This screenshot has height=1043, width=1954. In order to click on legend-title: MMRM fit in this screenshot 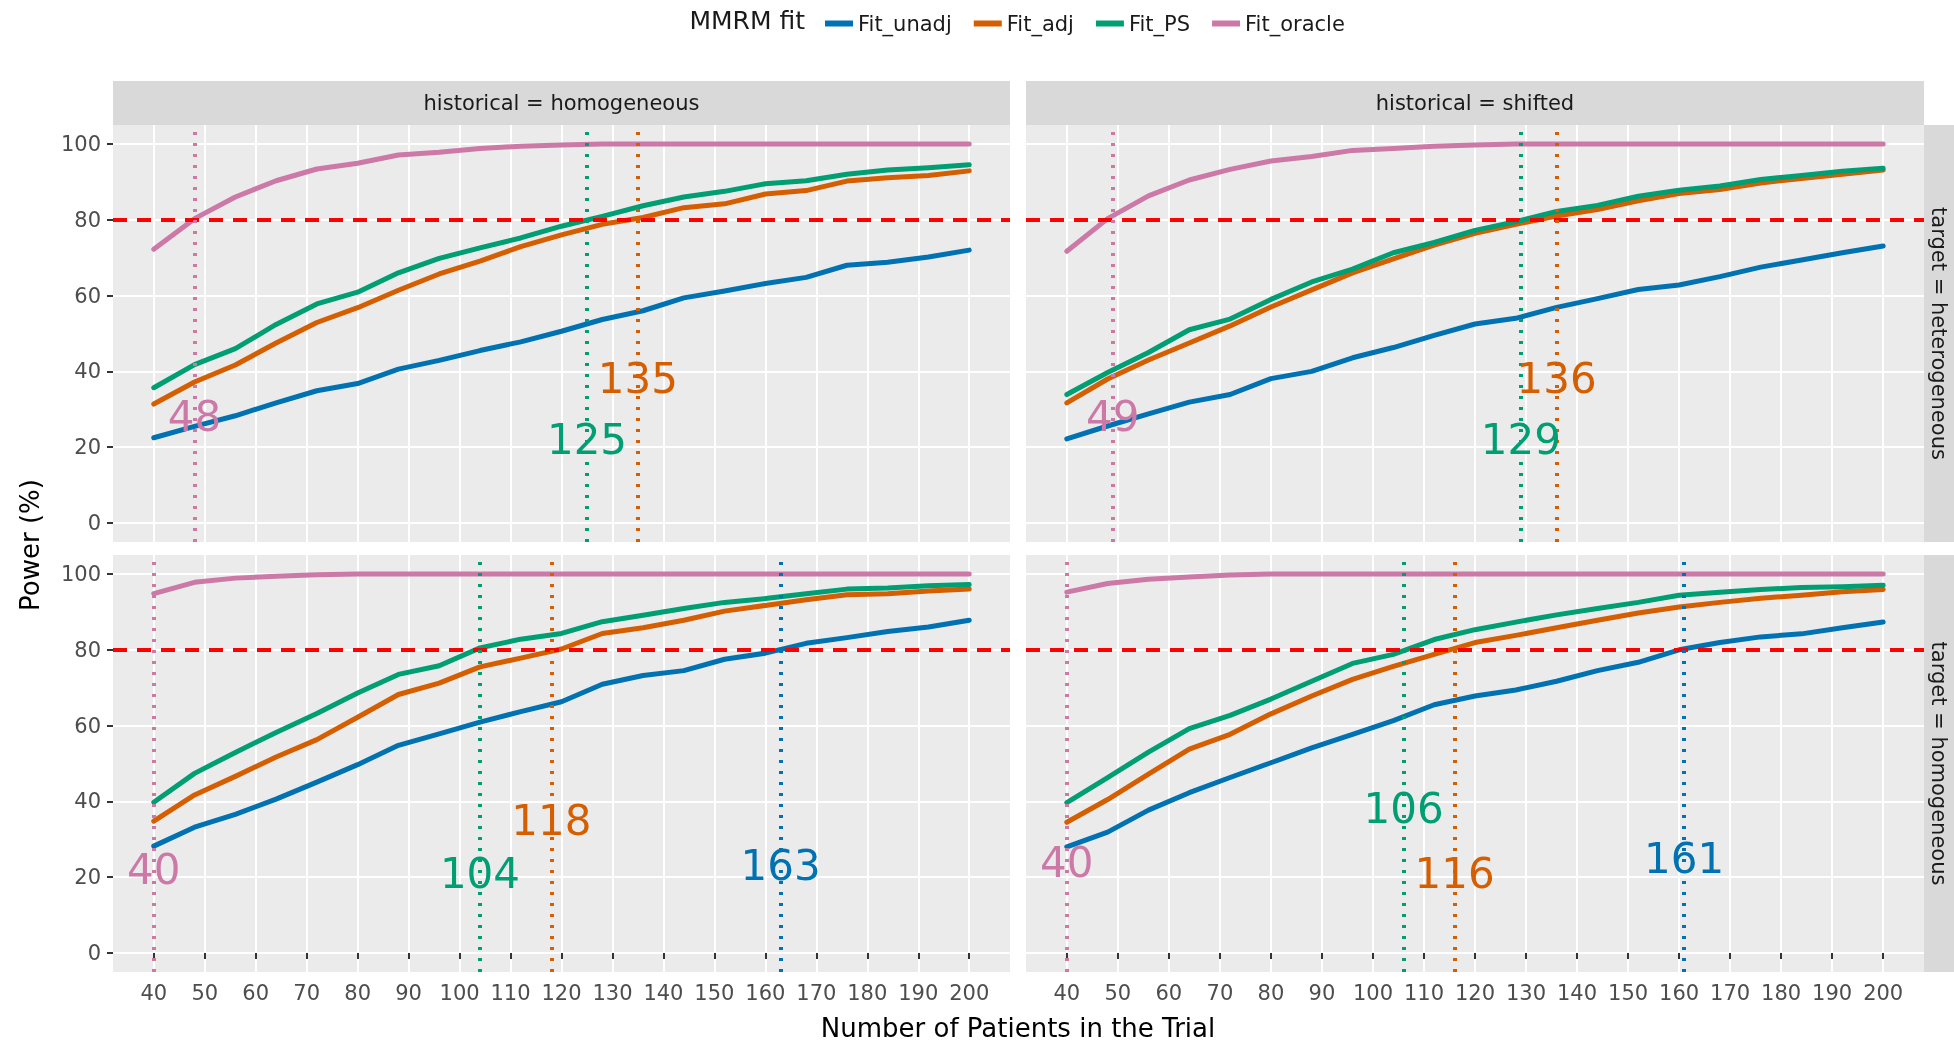, I will do `click(747, 20)`.